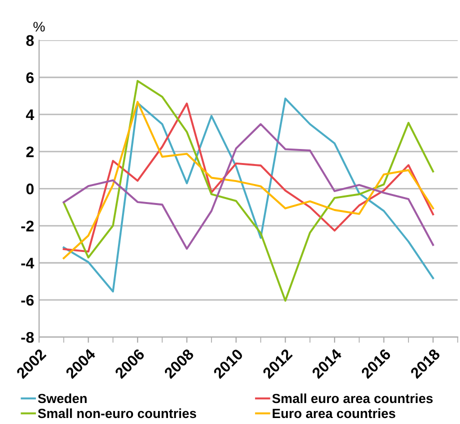 The image size is (460, 424). Describe the element at coordinates (30, 40) in the screenshot. I see `y-tick-label: 8` at that location.